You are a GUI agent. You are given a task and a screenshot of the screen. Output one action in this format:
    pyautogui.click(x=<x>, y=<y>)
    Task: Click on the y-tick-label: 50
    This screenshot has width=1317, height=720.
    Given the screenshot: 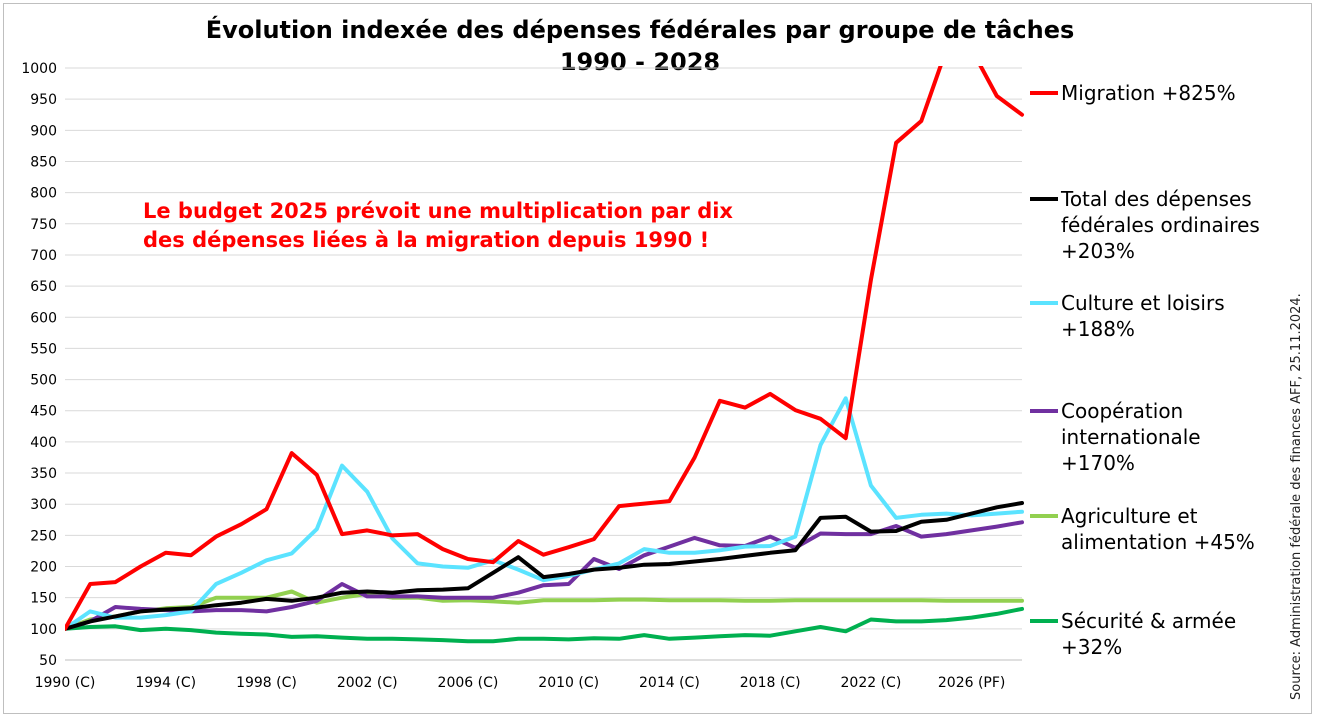 What is the action you would take?
    pyautogui.click(x=48, y=661)
    